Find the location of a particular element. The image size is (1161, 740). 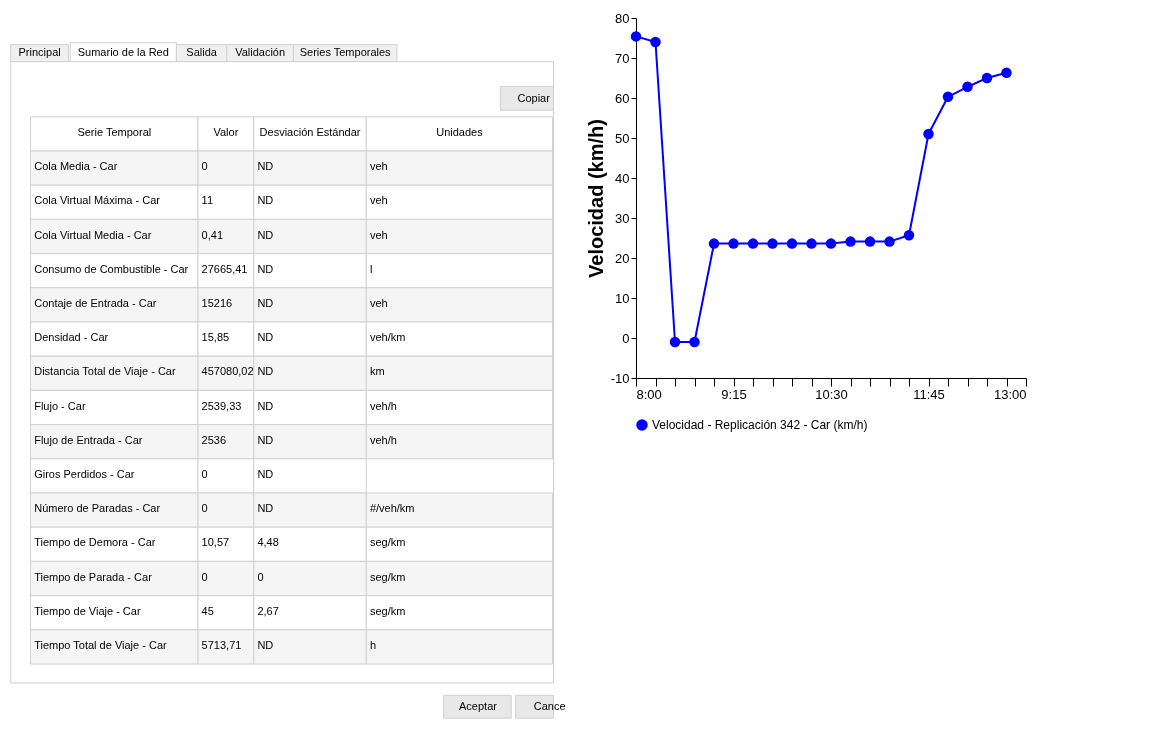

text: Flujo - Car is located at coordinates (60, 405).